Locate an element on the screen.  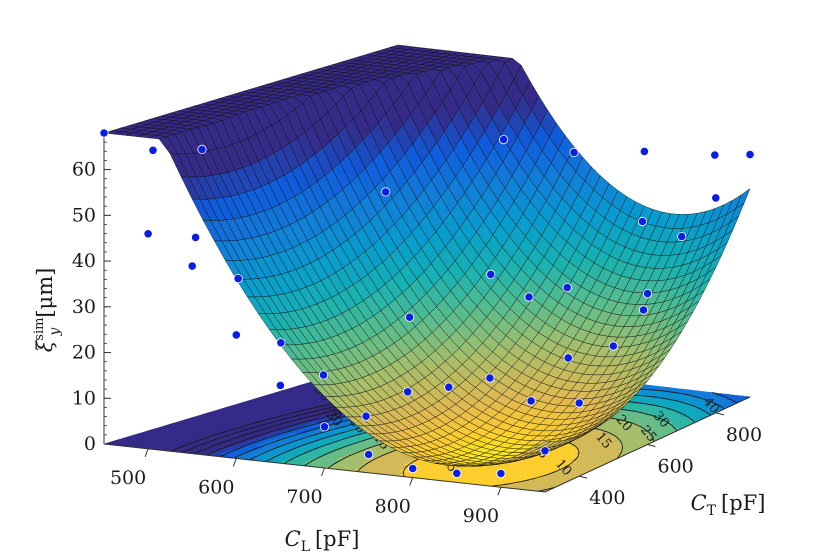
y-axis-label-sub: T is located at coordinates (712, 511).